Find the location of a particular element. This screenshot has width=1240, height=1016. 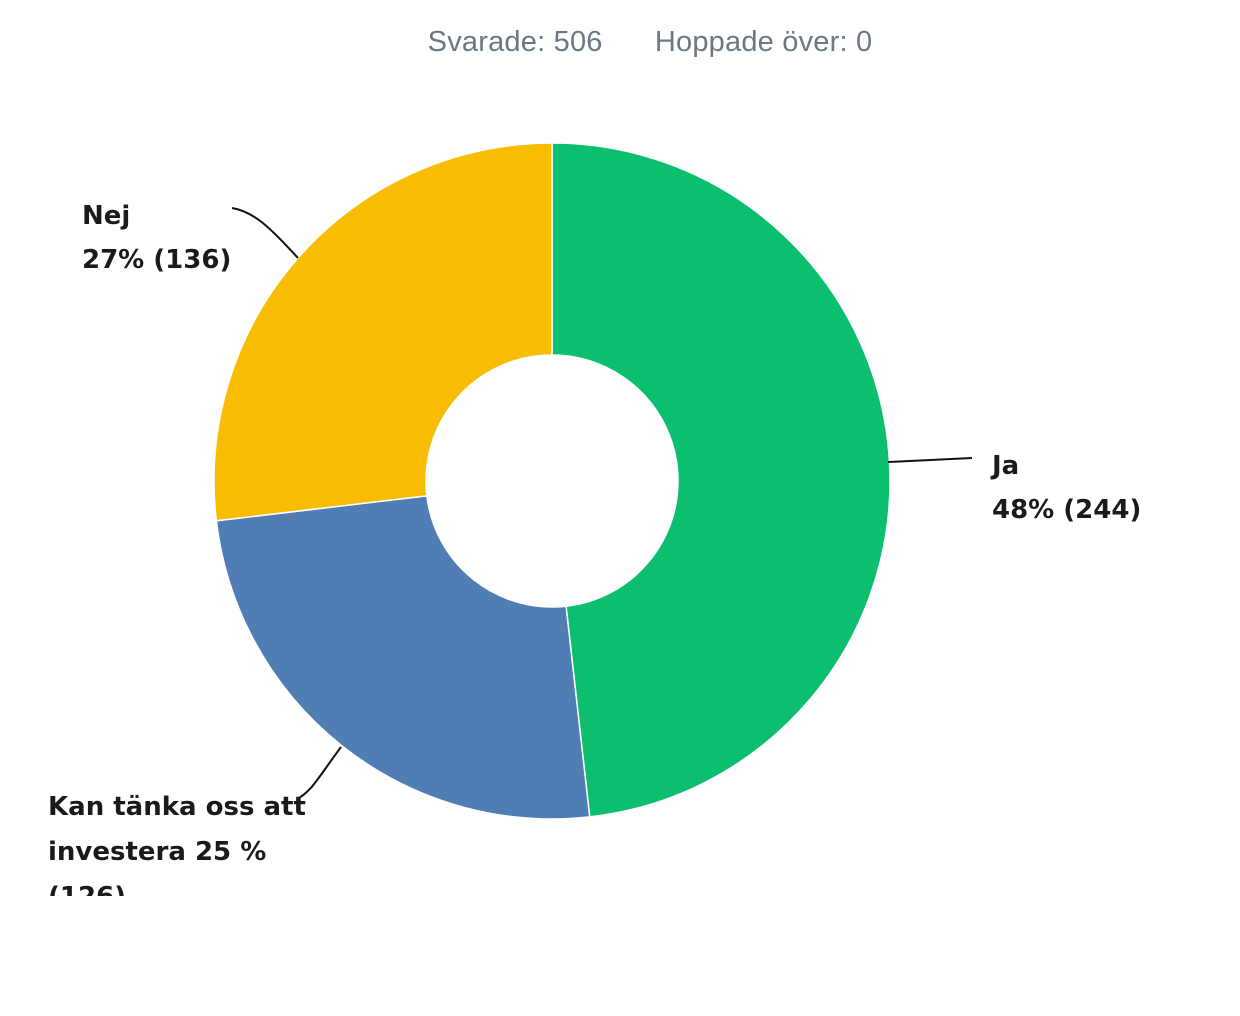

data-label: Ja 48% (244) is located at coordinates (1065, 488).